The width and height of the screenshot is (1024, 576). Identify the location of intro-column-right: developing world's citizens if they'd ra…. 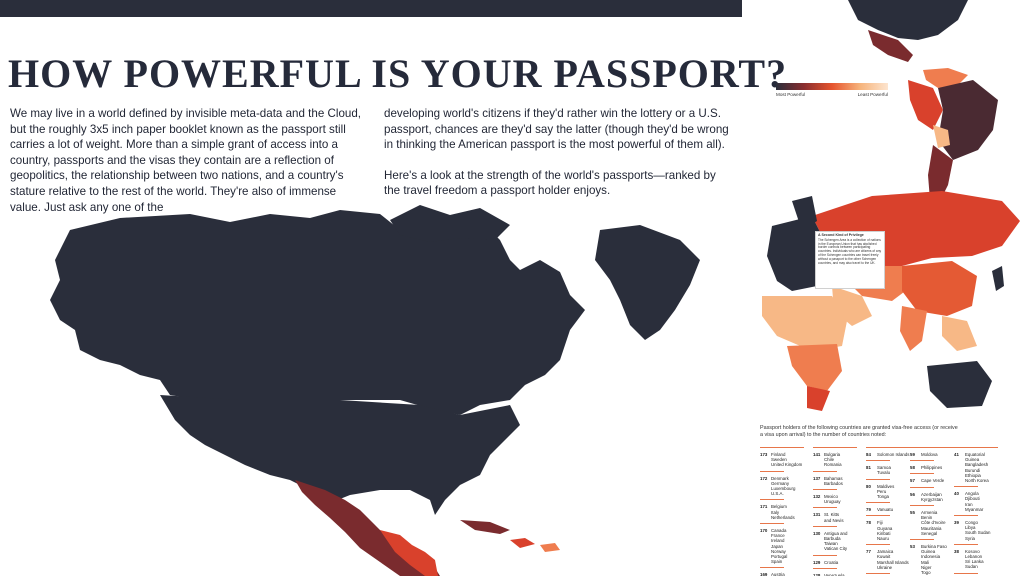
(556, 160).